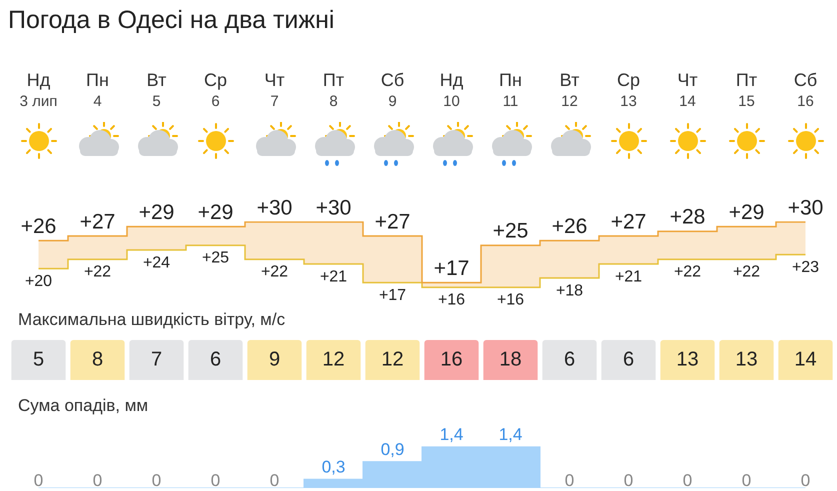 The image size is (837, 491). Describe the element at coordinates (805, 359) in the screenshot. I see `data-label: 14` at that location.